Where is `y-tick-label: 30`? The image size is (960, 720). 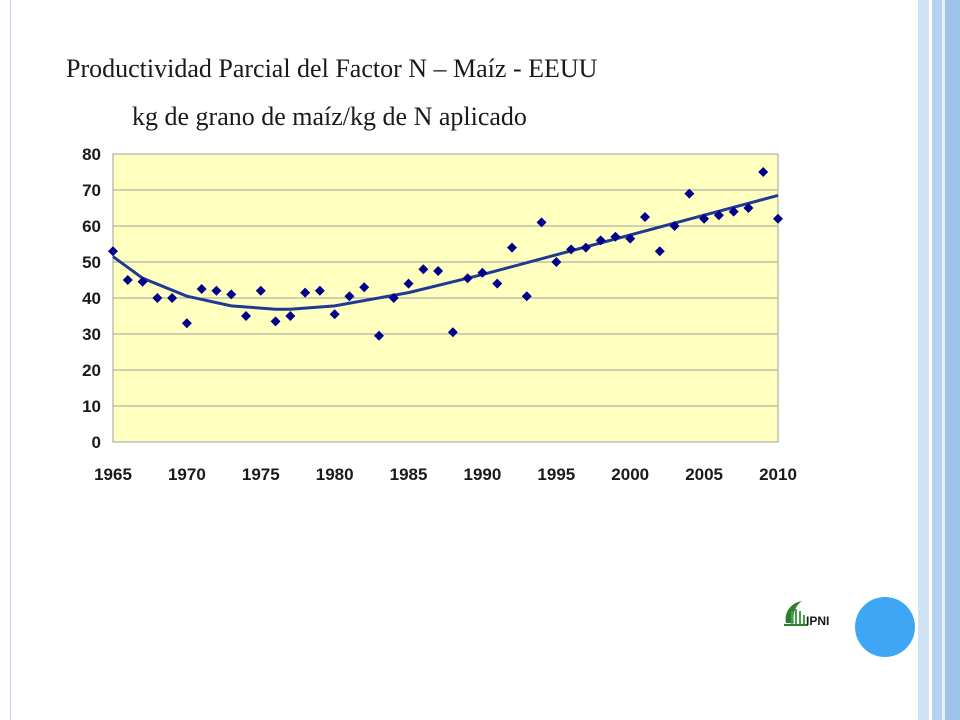 y-tick-label: 30 is located at coordinates (91, 334).